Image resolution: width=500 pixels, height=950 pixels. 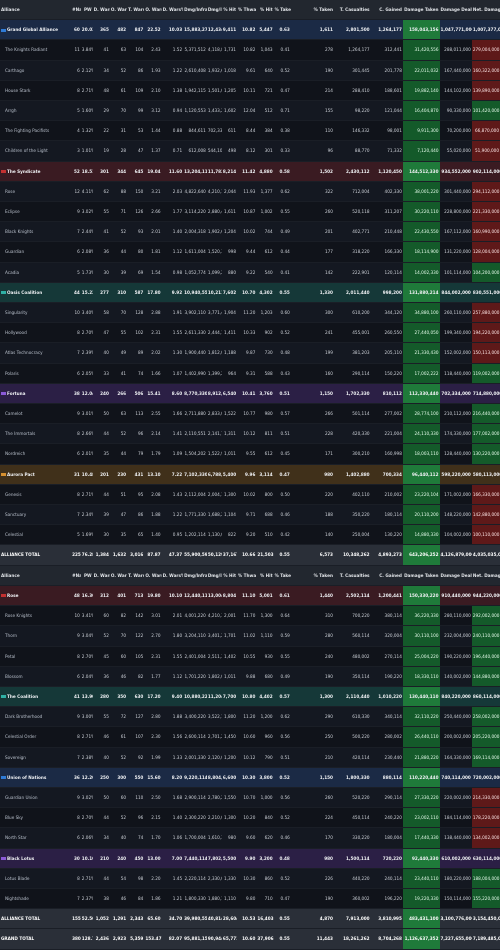 I want to click on row-name: Black Knights, so click(x=36, y=232).